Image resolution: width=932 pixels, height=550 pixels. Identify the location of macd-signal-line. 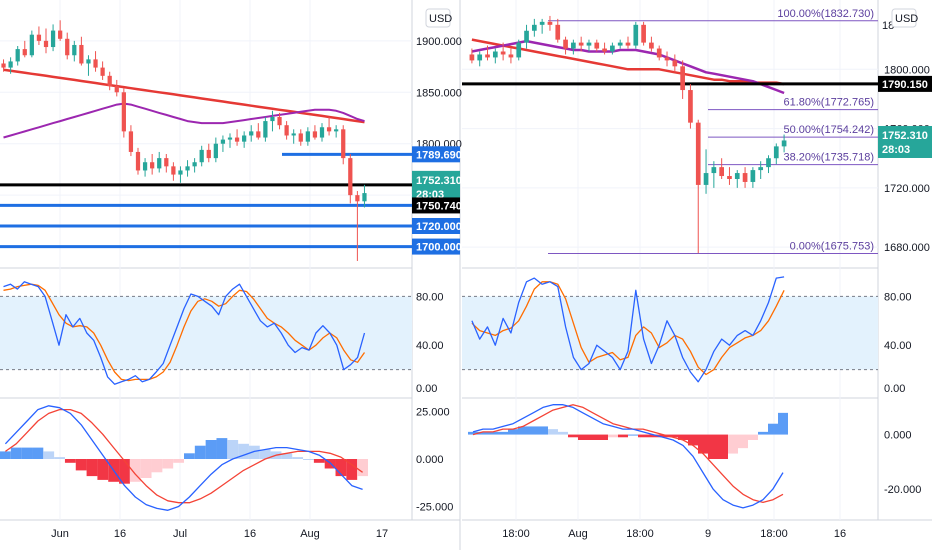
(628, 454).